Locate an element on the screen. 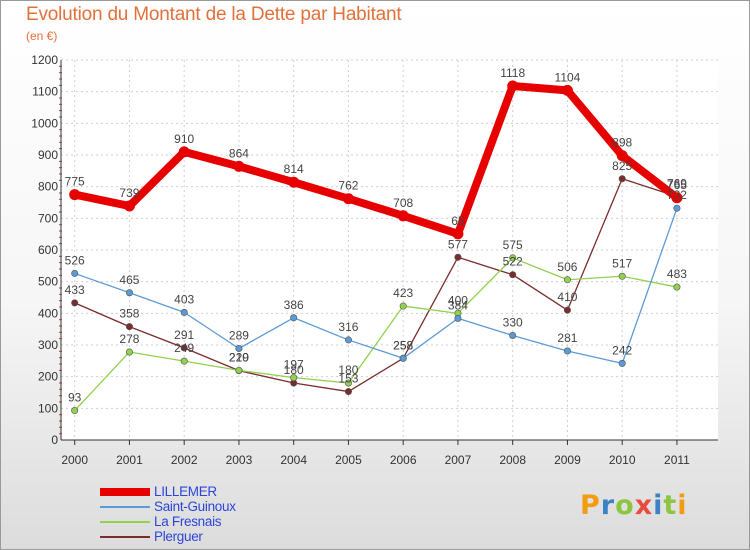 This screenshot has width=750, height=550. chart-legend: LILLEMER Saint-Guinoux La Fresnais Plerguer is located at coordinates (200, 514).